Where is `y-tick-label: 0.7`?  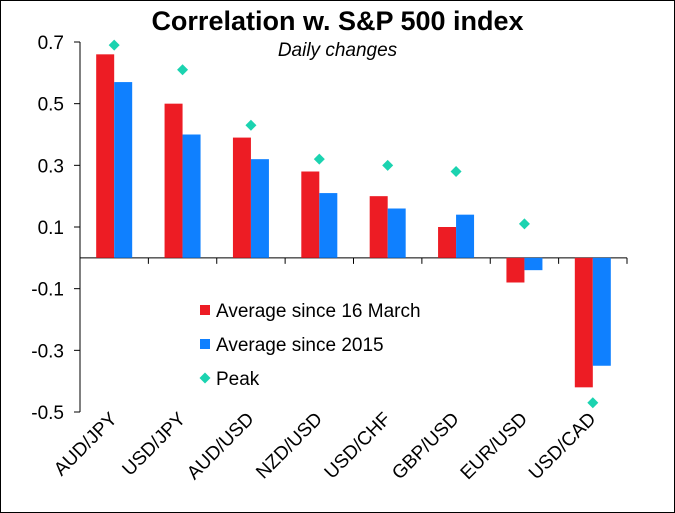 y-tick-label: 0.7 is located at coordinates (51, 43).